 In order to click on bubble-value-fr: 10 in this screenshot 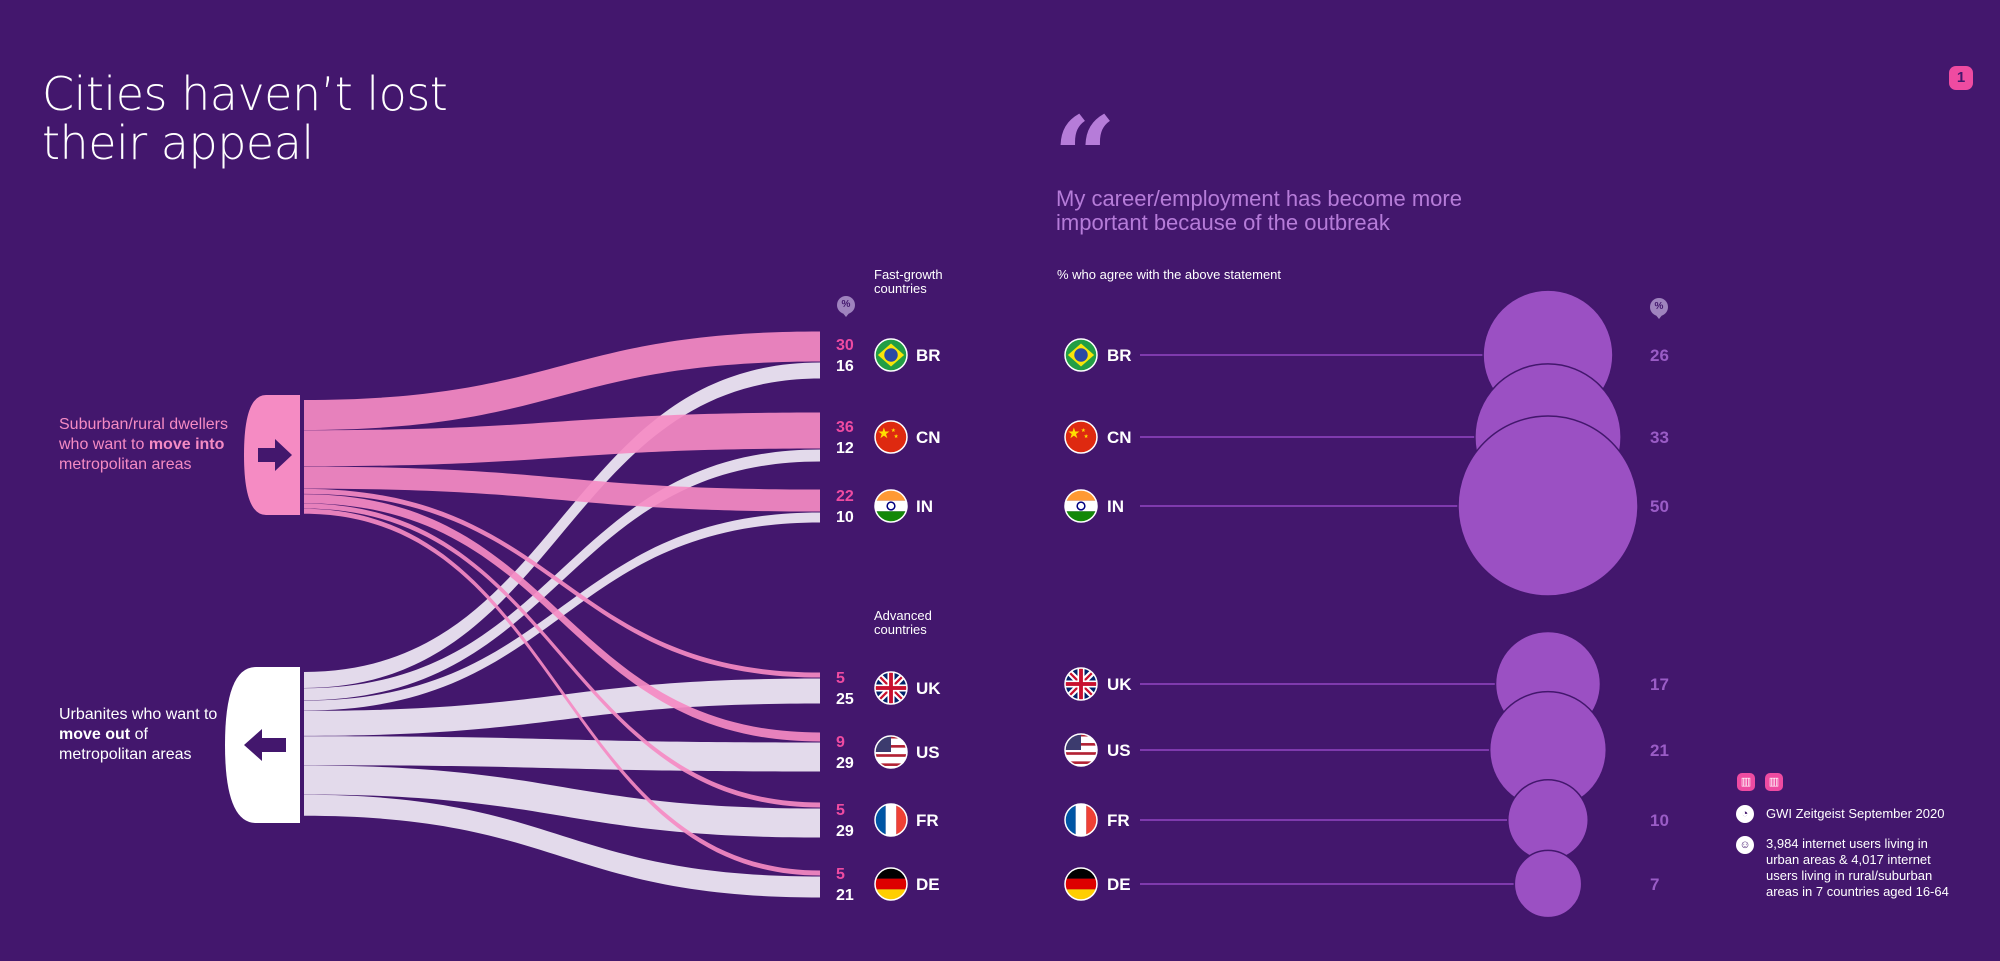, I will do `click(1659, 820)`.